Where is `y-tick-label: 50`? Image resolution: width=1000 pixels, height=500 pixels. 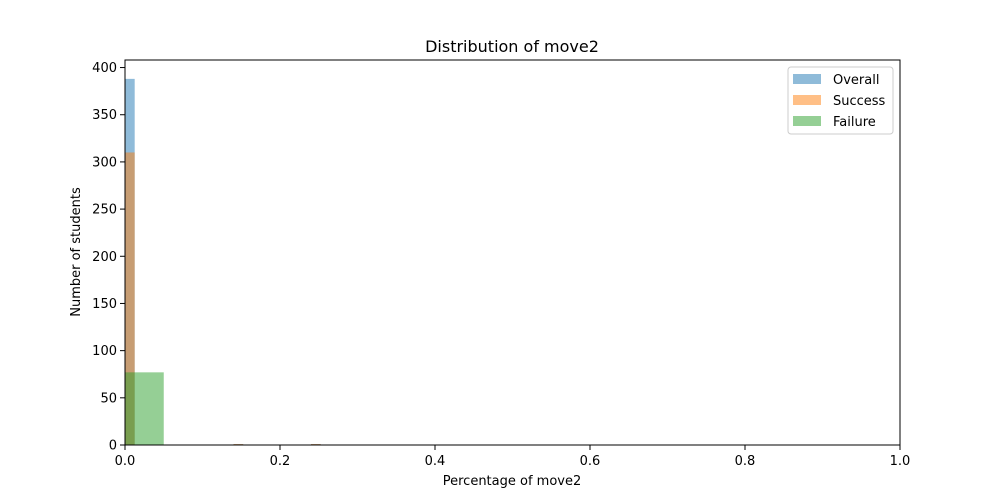
y-tick-label: 50 is located at coordinates (108, 398).